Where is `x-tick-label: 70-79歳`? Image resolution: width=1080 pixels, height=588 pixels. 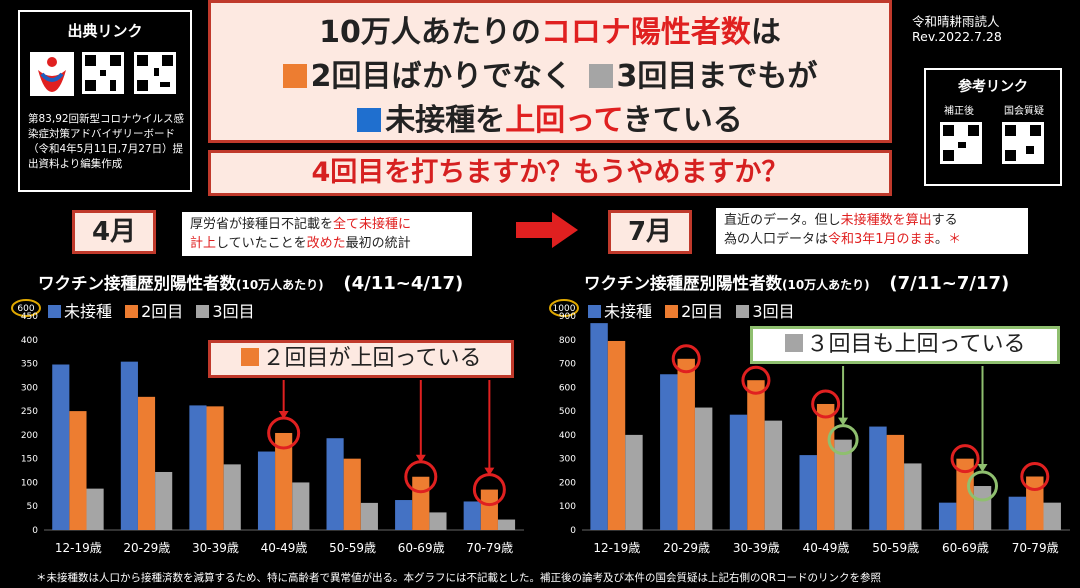 x-tick-label: 70-79歳 is located at coordinates (489, 548).